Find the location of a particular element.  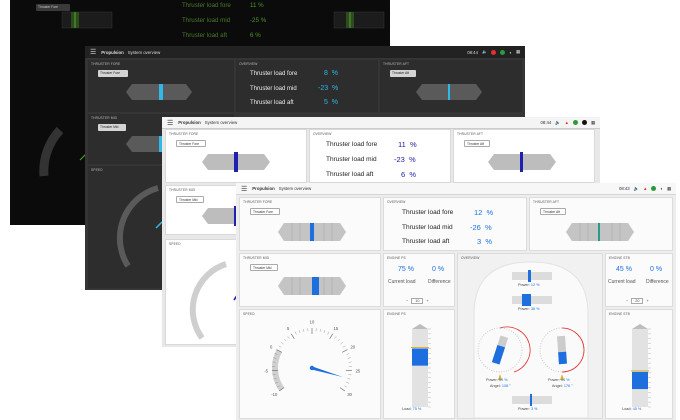

engine-bar-track is located at coordinates (640, 368).